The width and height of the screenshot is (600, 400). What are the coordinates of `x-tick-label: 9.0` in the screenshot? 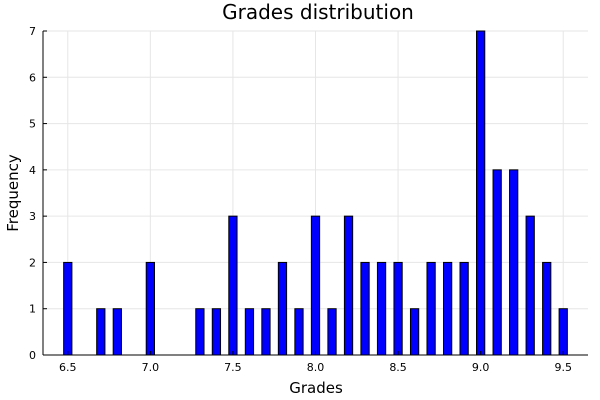 It's located at (481, 367).